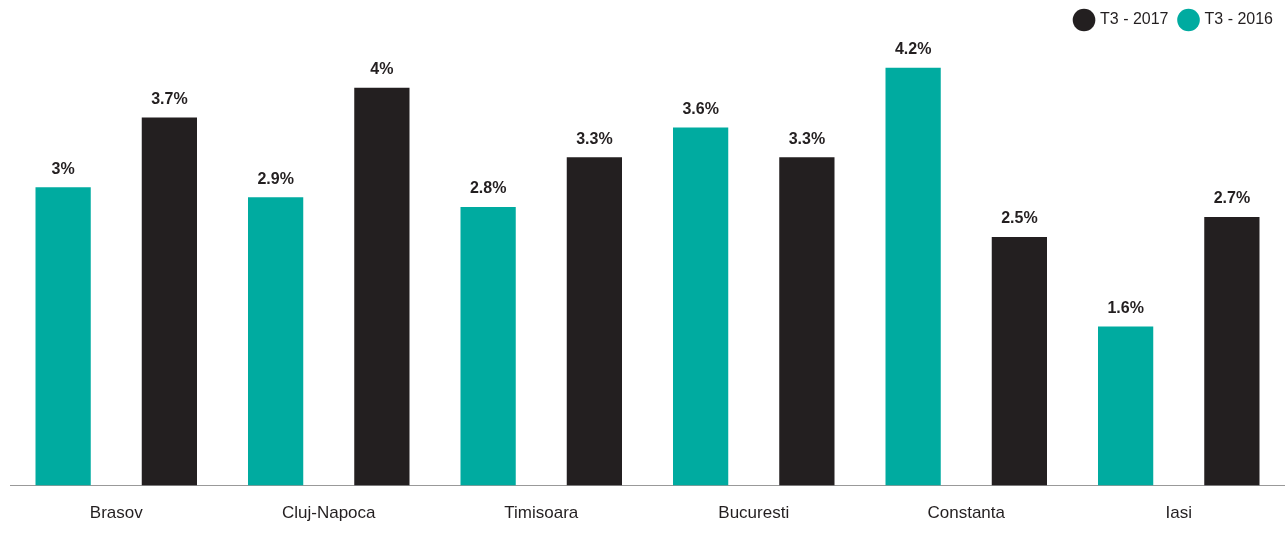  What do you see at coordinates (329, 513) in the screenshot?
I see `x-tick-label: Cluj-Napoca` at bounding box center [329, 513].